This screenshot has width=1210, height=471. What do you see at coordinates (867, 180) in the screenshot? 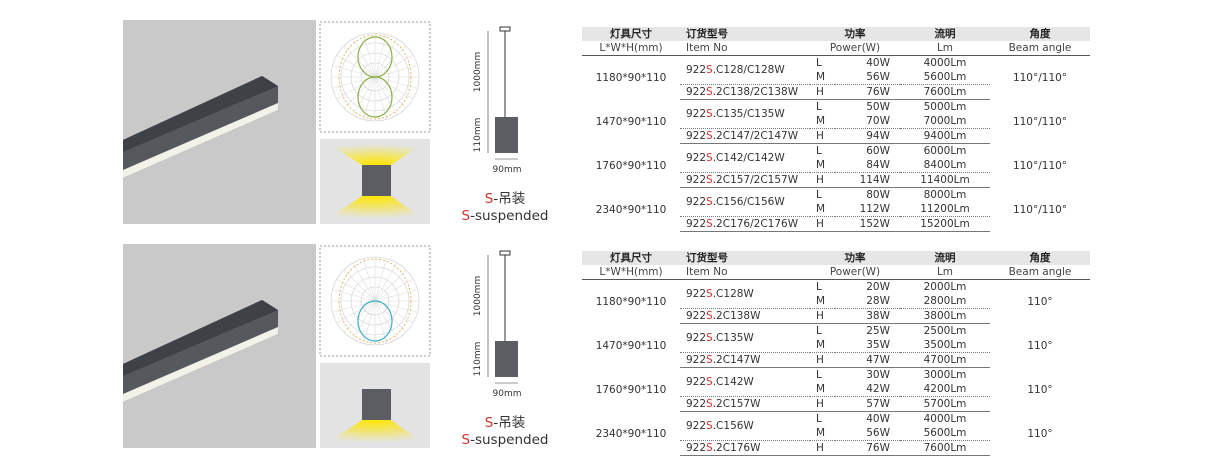
I see `power: 114W` at bounding box center [867, 180].